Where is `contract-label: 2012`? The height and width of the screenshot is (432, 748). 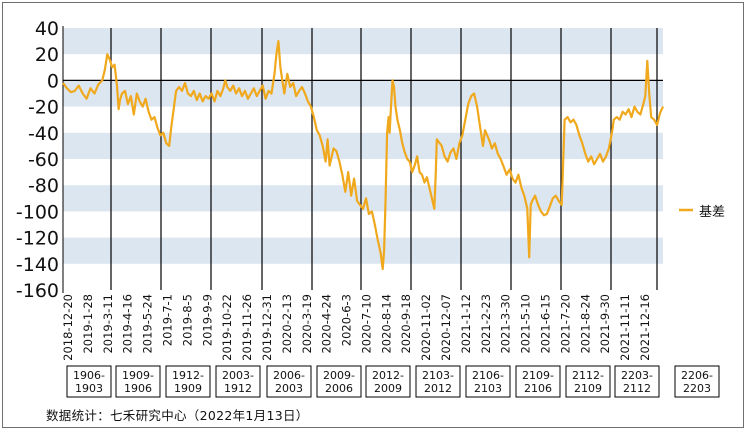
contract-label: 2012 is located at coordinates (438, 388).